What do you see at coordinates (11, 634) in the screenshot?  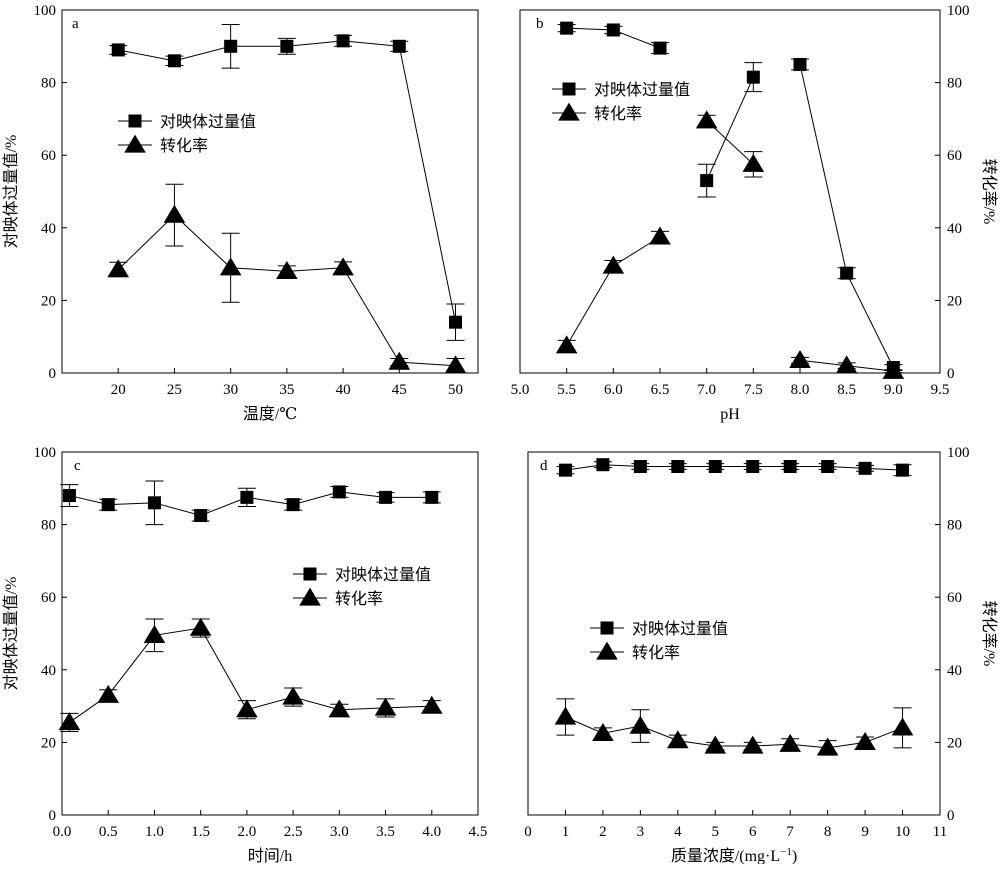 I see `y-axis-title: 对映体过量值/%` at bounding box center [11, 634].